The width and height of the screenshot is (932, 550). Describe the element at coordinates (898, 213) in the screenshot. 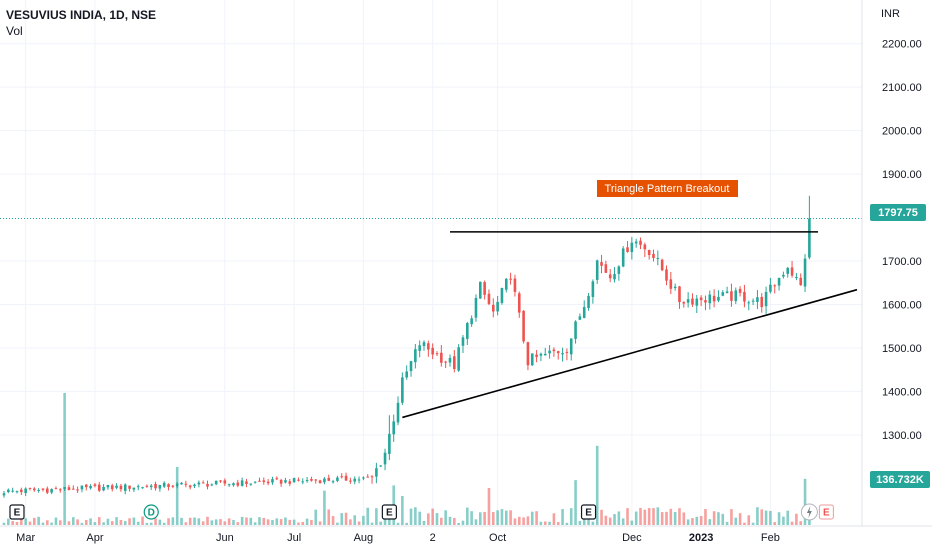

I see `last-price-label: 1797.75` at that location.